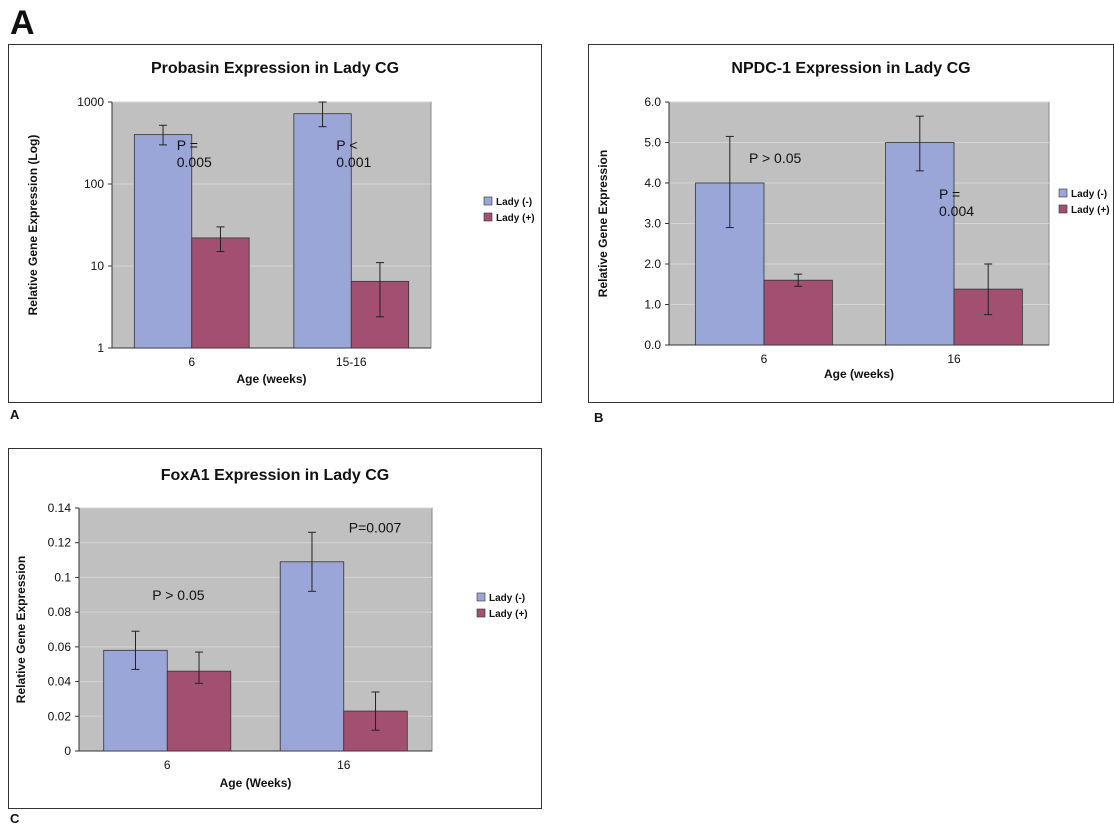 The width and height of the screenshot is (1114, 827). Describe the element at coordinates (275, 475) in the screenshot. I see `chart-title: FoxA1 Expression in Lady CG` at that location.